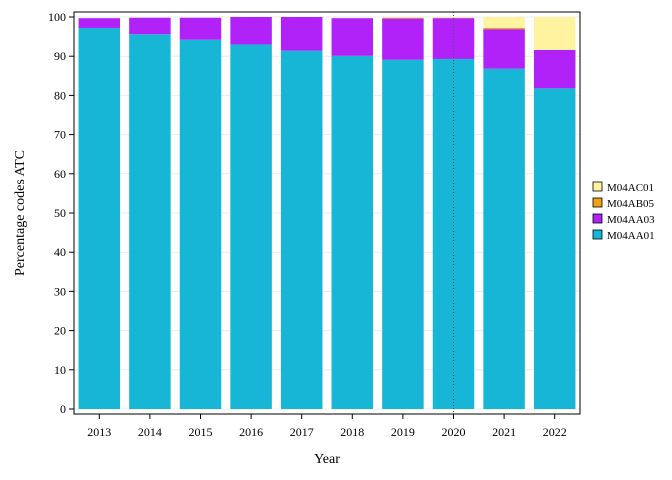 The width and height of the screenshot is (672, 480). What do you see at coordinates (454, 432) in the screenshot?
I see `x-tick-label-2020: 2020` at bounding box center [454, 432].